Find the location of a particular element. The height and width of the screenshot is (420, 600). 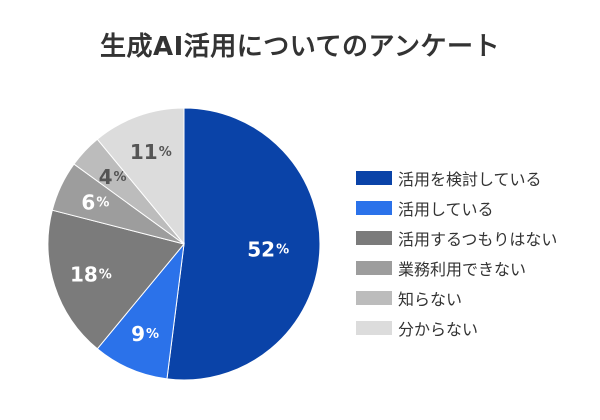

legend-label: 分からない is located at coordinates (438, 329).